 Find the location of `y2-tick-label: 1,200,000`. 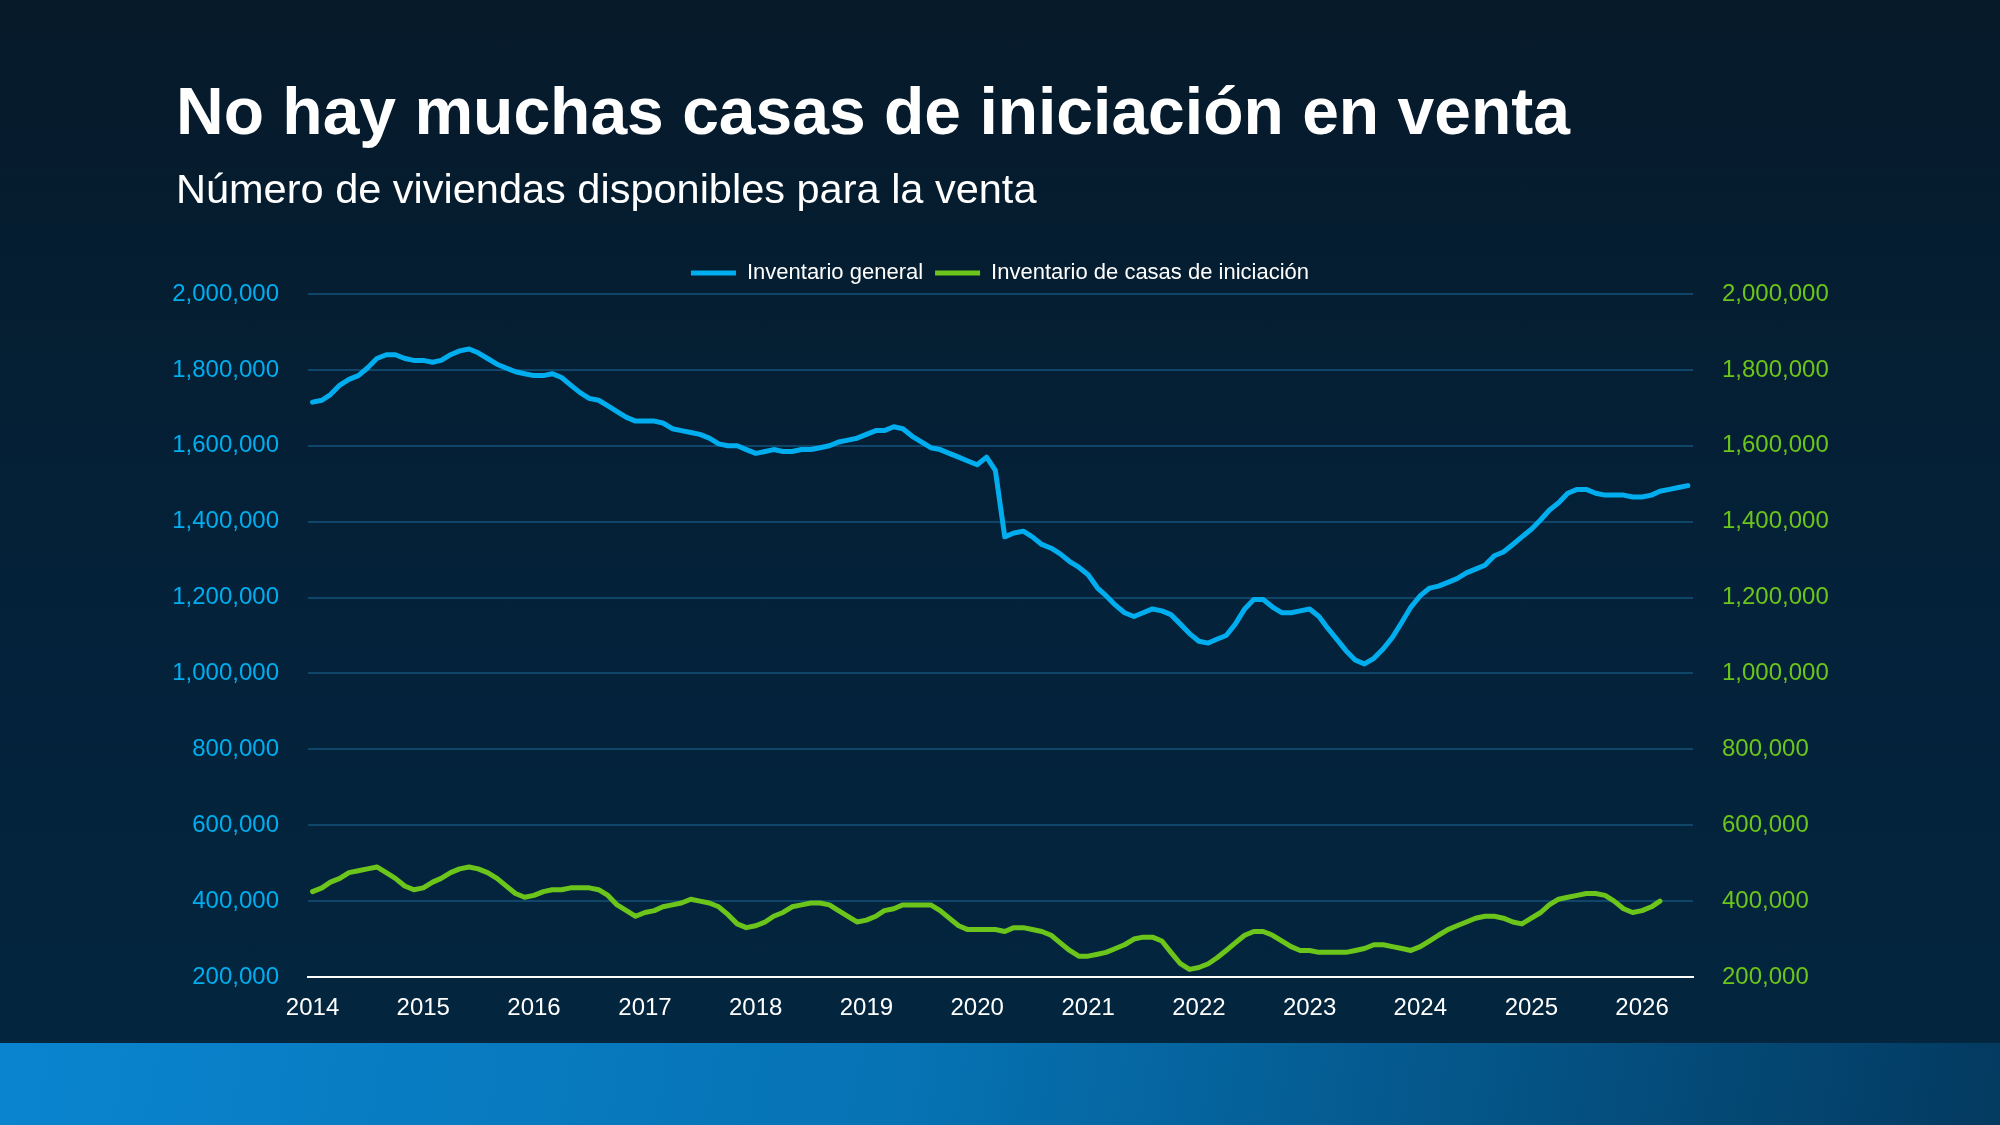

y2-tick-label: 1,200,000 is located at coordinates (1775, 596).